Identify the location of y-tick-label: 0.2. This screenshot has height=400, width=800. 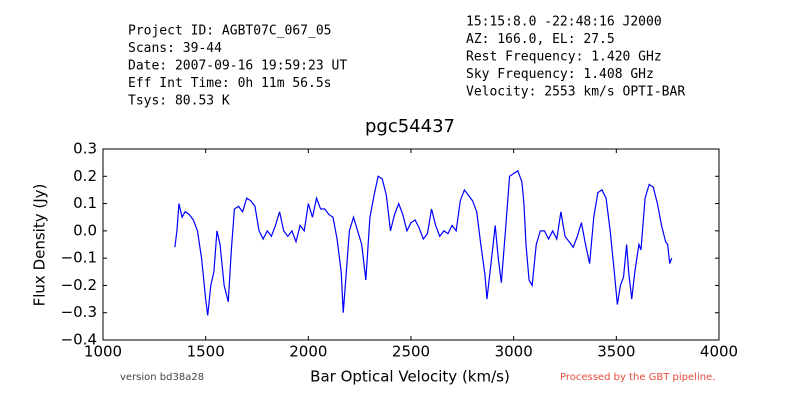
(85, 176).